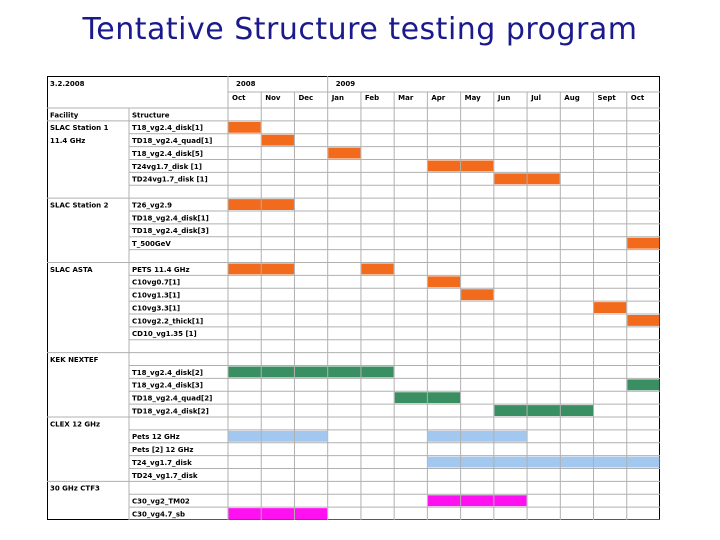 This screenshot has width=720, height=540. Describe the element at coordinates (161, 270) in the screenshot. I see `structure-label: PETS 11.4 GHz` at that location.